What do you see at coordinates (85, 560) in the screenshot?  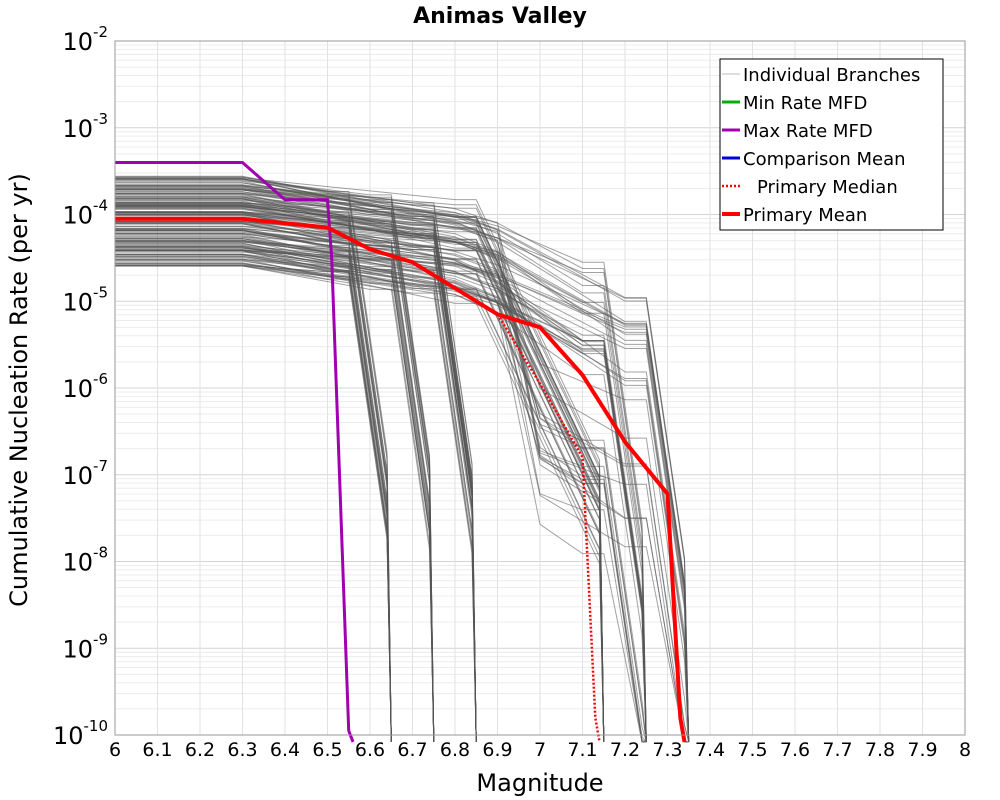 I see `y-tick-label: 10⁻⁸` at bounding box center [85, 560].